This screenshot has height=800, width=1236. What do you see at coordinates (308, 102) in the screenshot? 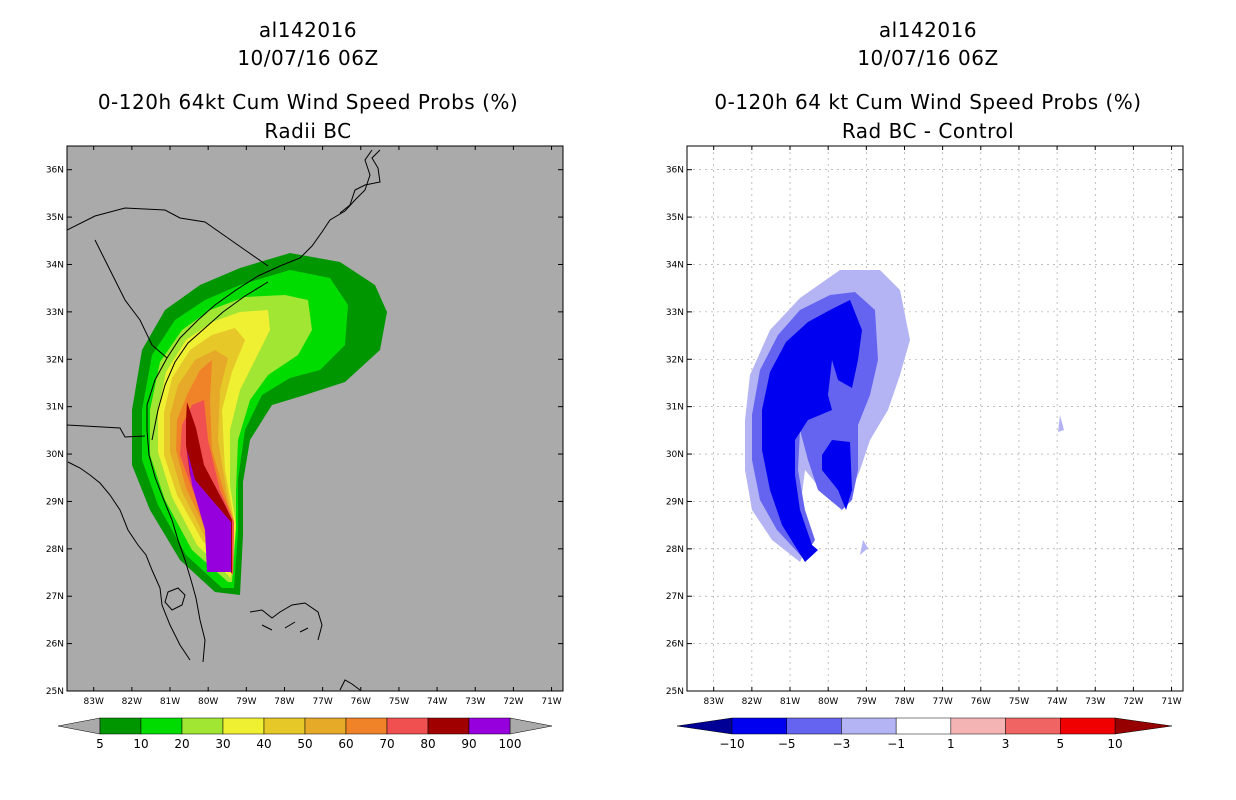
I see `left-title-product: 0-120h 64kt Cum Wind Speed Probs (%)` at bounding box center [308, 102].